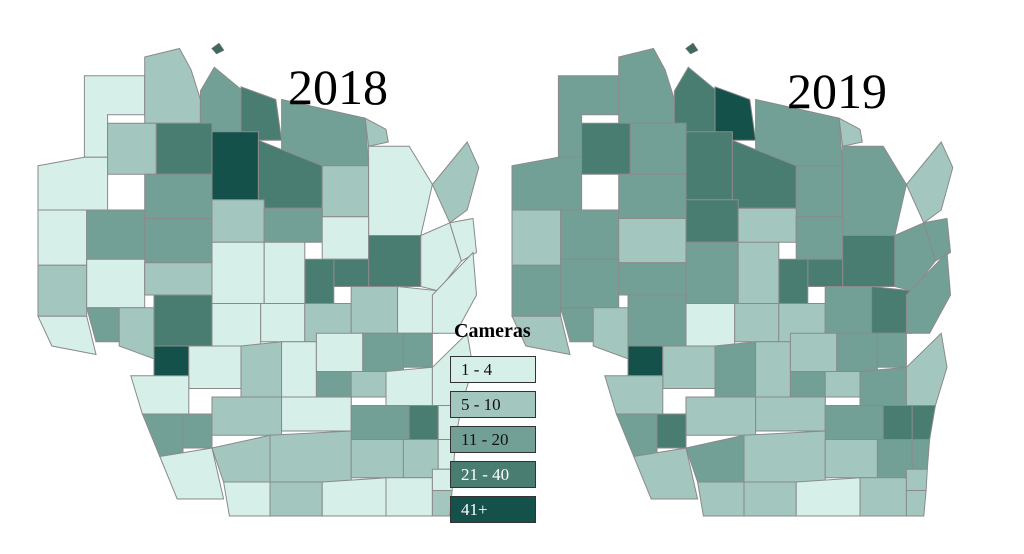  I want to click on legend-item: 41+, so click(515, 509).